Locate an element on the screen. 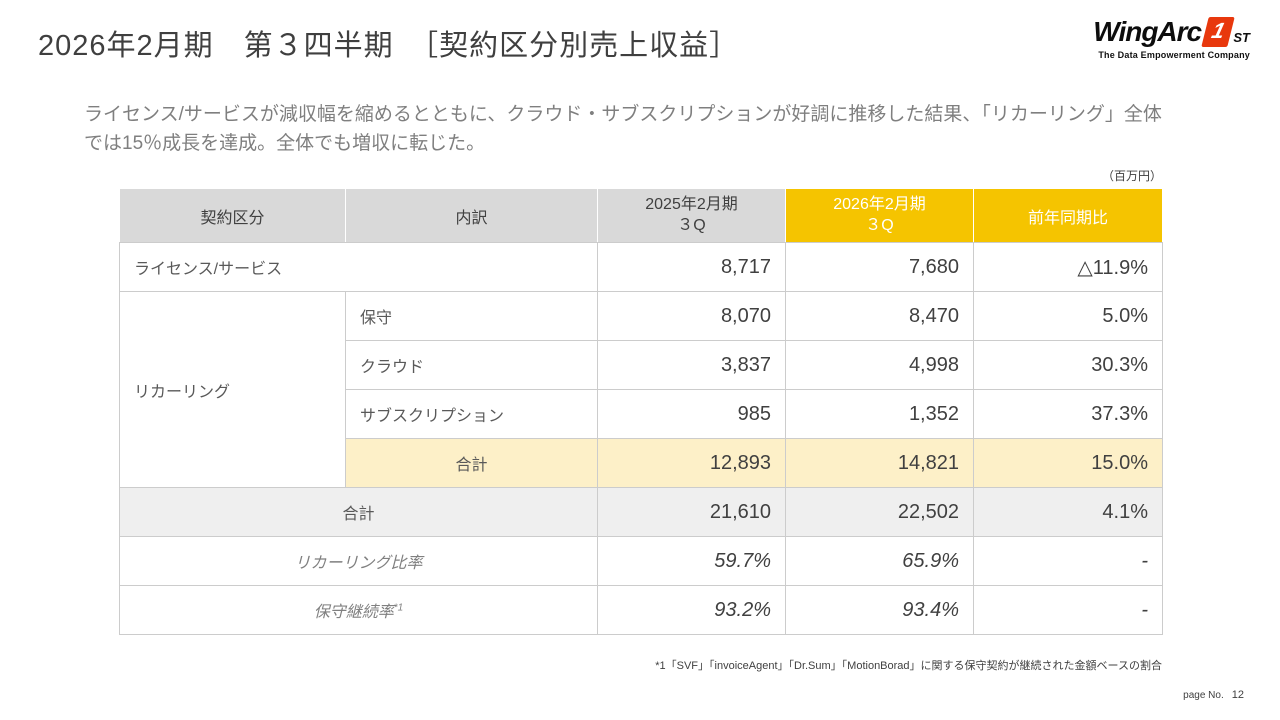 Image resolution: width=1280 pixels, height=720 pixels. logo-wordmark: WingArc 1 ST is located at coordinates (1171, 32).